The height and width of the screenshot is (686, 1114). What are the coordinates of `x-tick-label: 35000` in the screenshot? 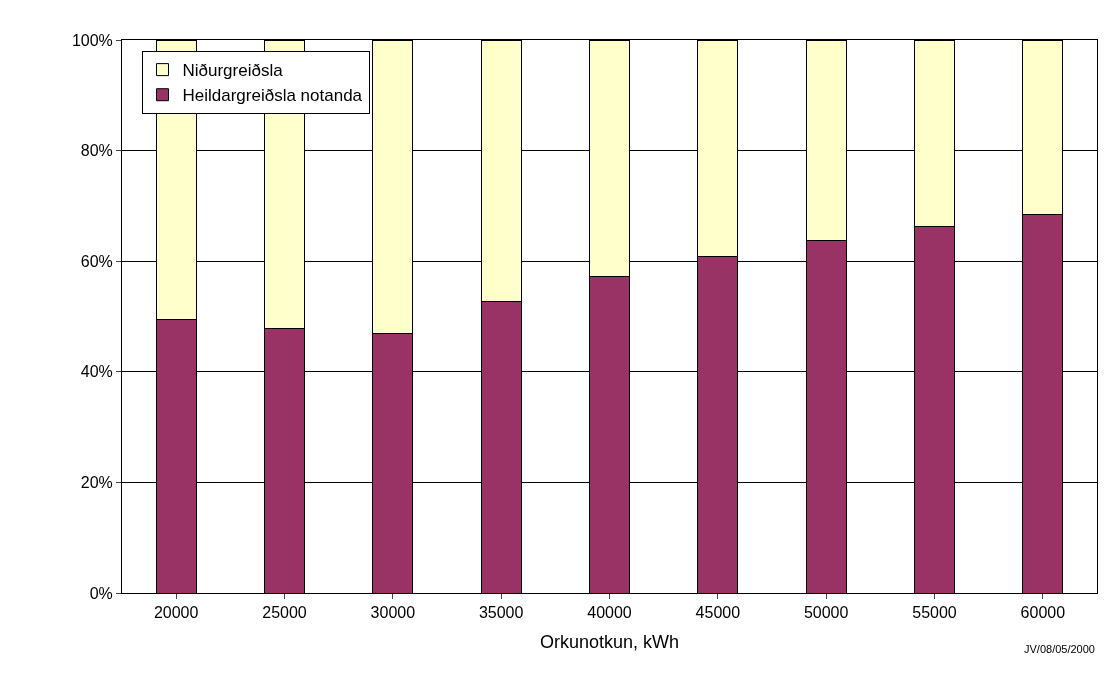 It's located at (501, 613).